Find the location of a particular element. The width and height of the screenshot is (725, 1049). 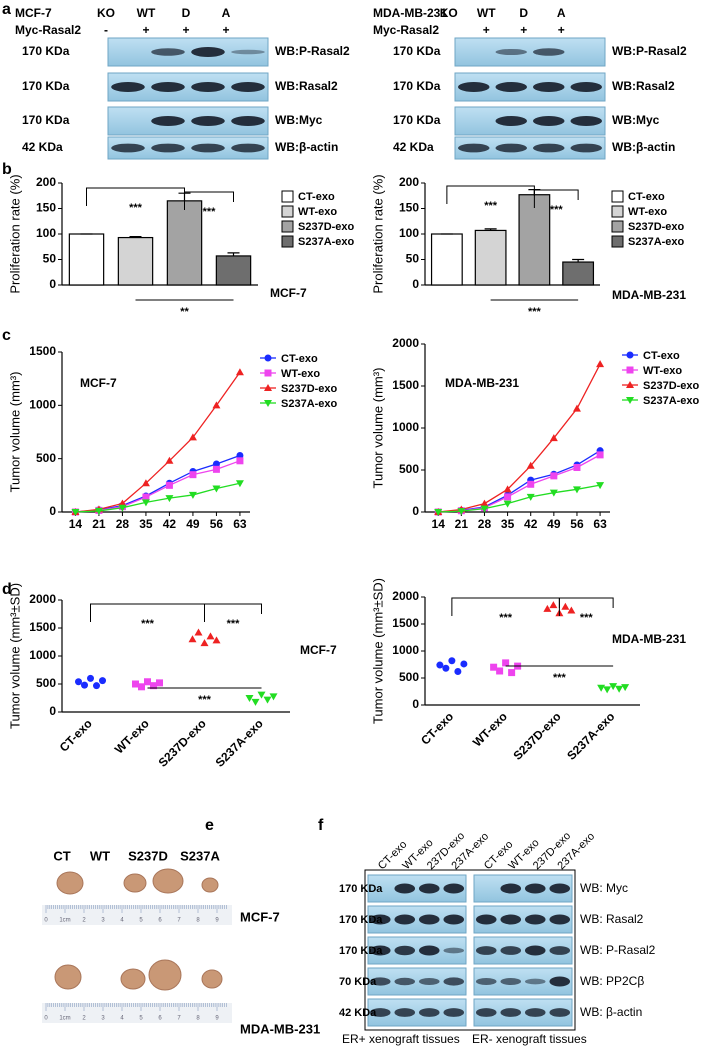

construct-label: Myc-Rasal2 is located at coordinates (48, 30).